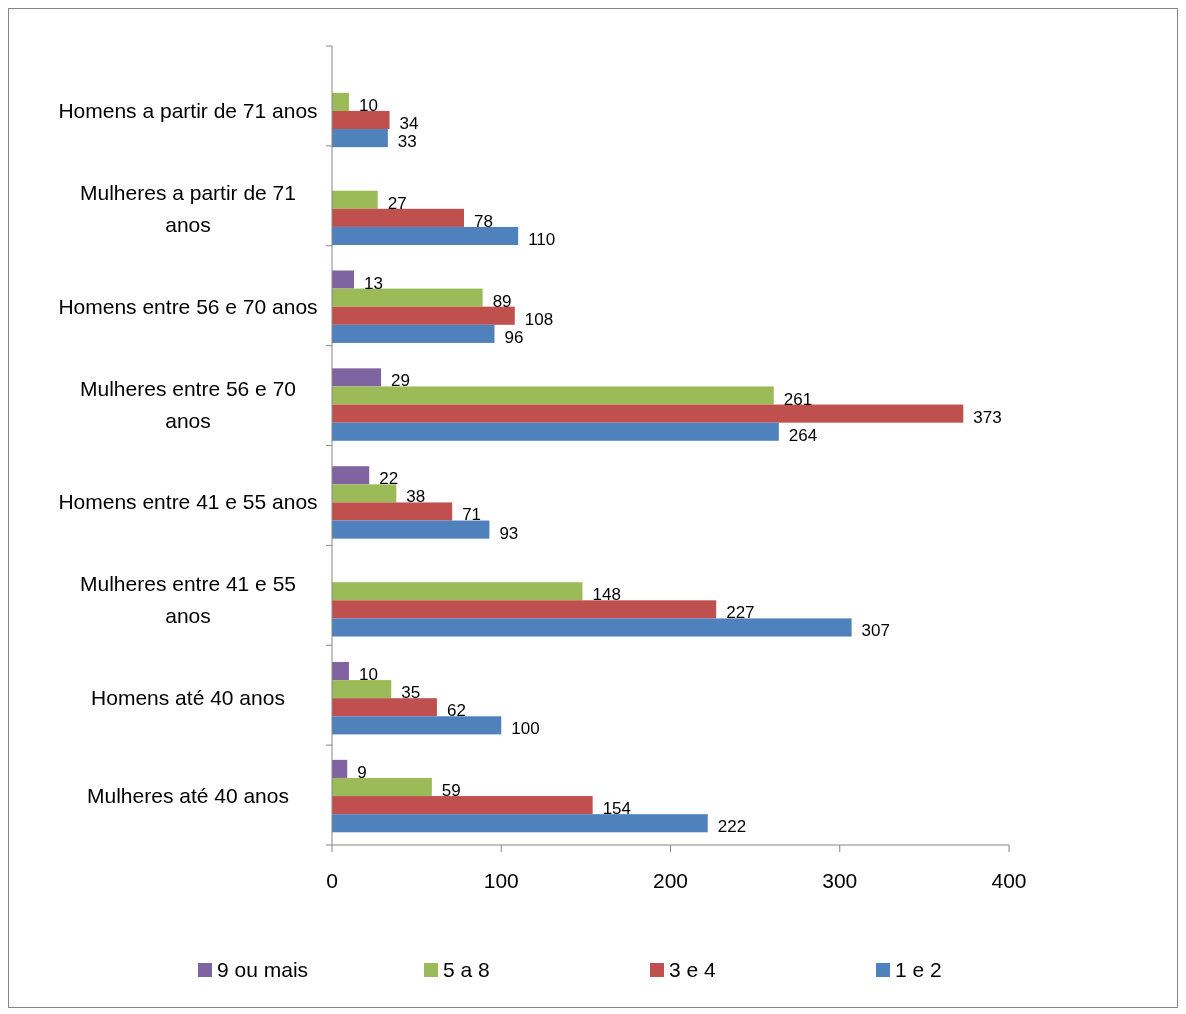  I want to click on y-tick-label: Mulheres até 40 anos, so click(188, 796).